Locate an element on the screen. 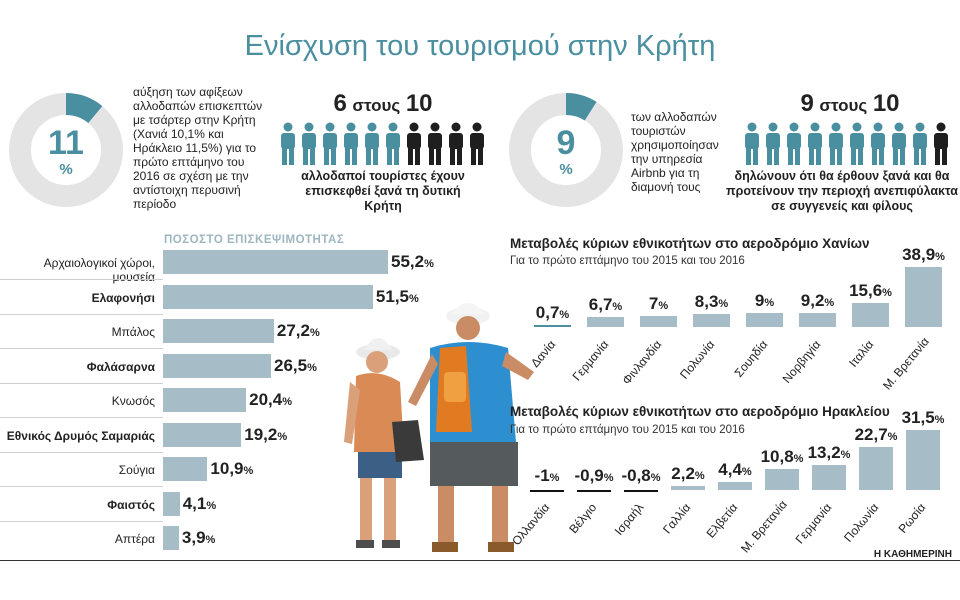 The image size is (960, 600). bar-value-label: 15,6% is located at coordinates (870, 290).